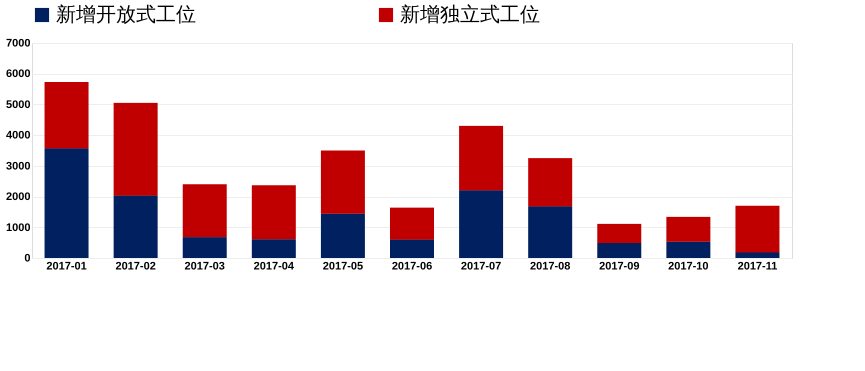 Image resolution: width=865 pixels, height=371 pixels. What do you see at coordinates (126, 15) in the screenshot?
I see `legend-label: 新增开放式工位` at bounding box center [126, 15].